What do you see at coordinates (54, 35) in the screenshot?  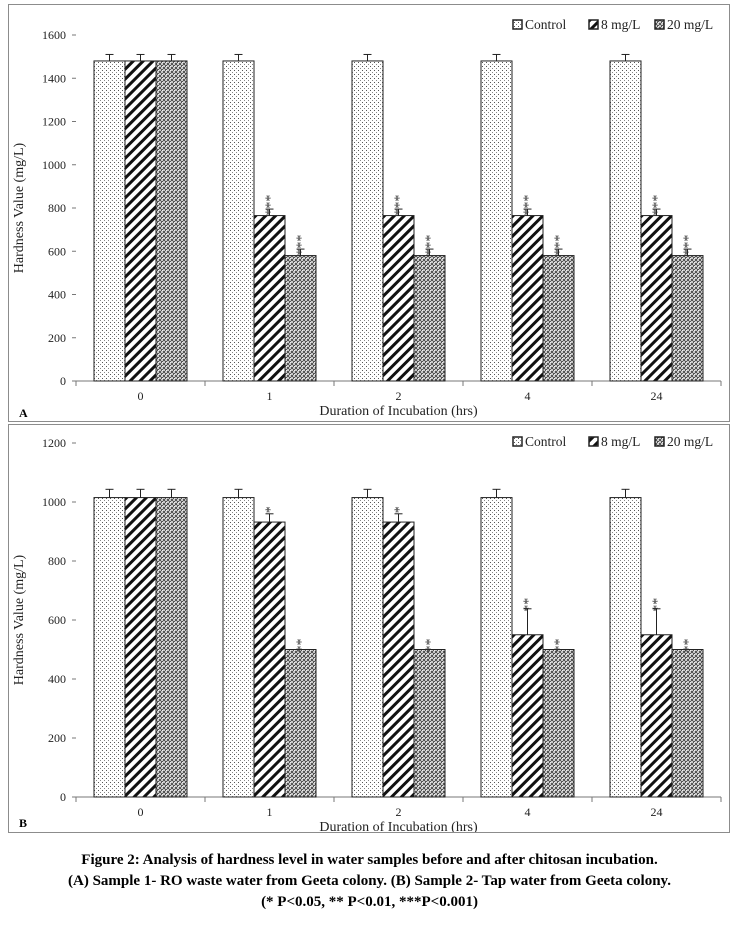 I see `y-tick-label: 1600` at bounding box center [54, 35].